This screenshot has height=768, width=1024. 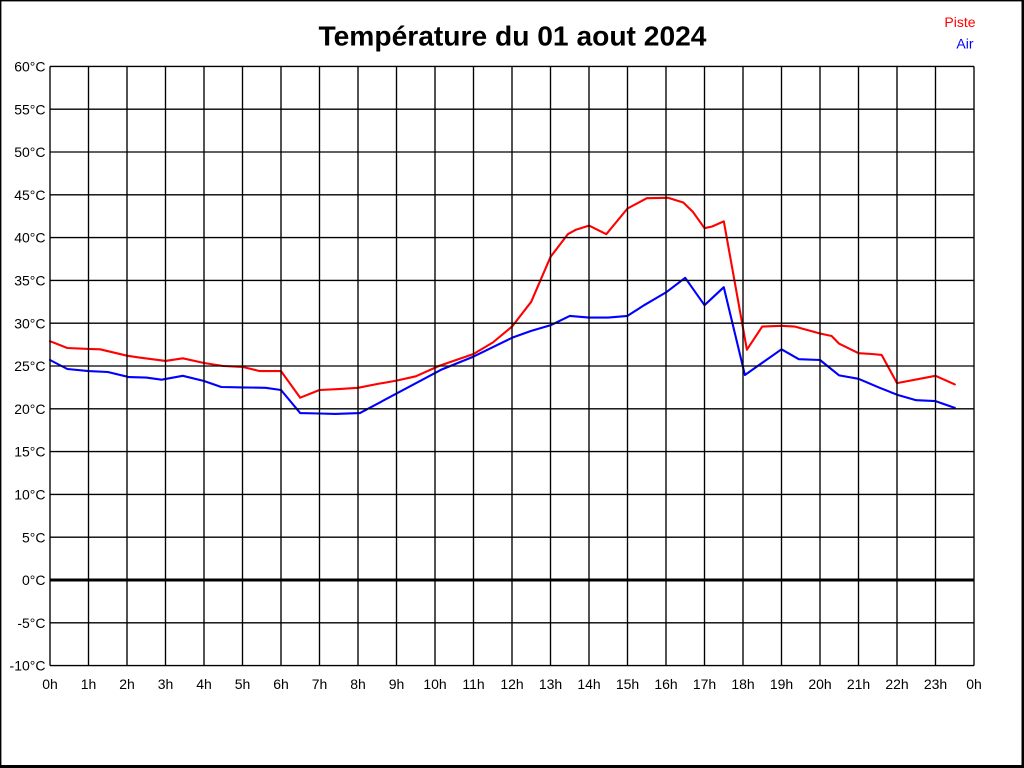 I want to click on svg-text: Piste, so click(x=959, y=22).